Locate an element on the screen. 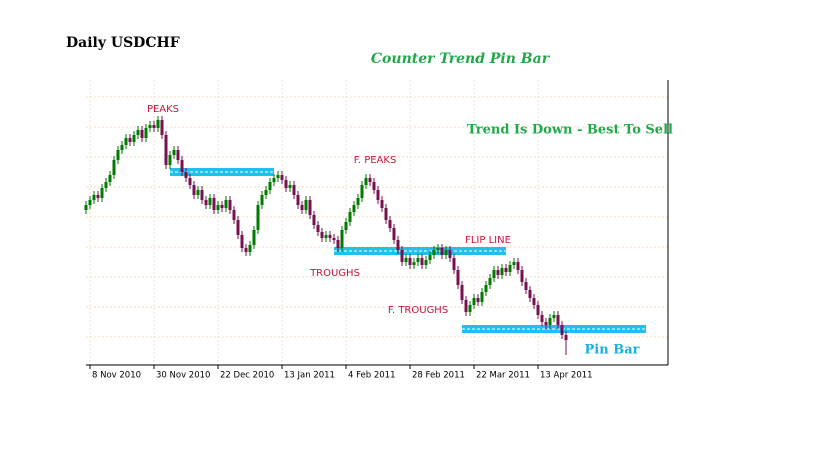  annotation: FLIP LINE is located at coordinates (488, 240).